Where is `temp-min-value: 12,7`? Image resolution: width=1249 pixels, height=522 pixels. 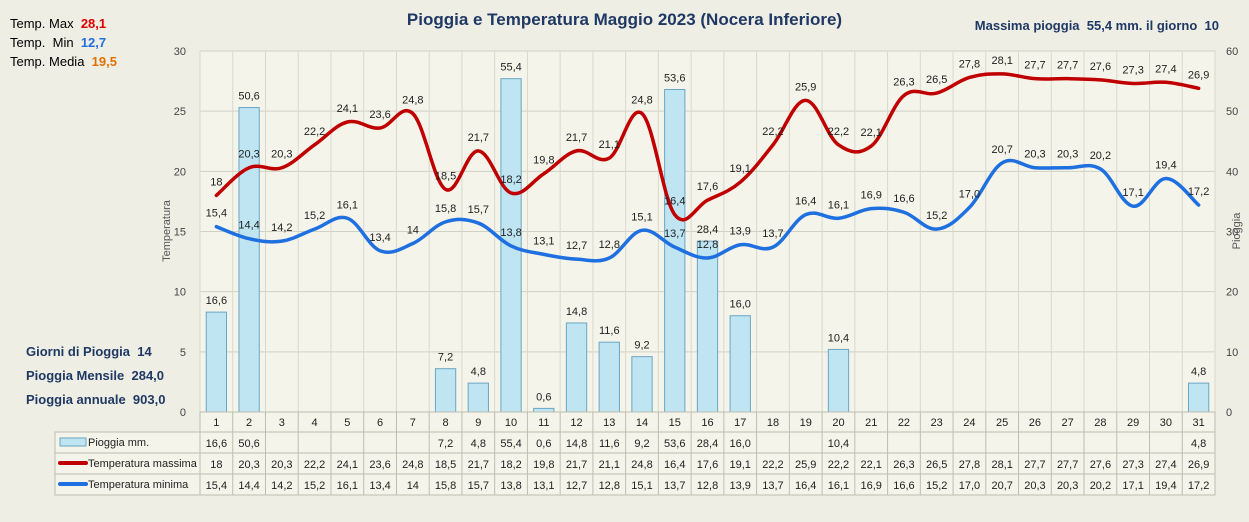
temp-min-value: 12,7 is located at coordinates (93, 42).